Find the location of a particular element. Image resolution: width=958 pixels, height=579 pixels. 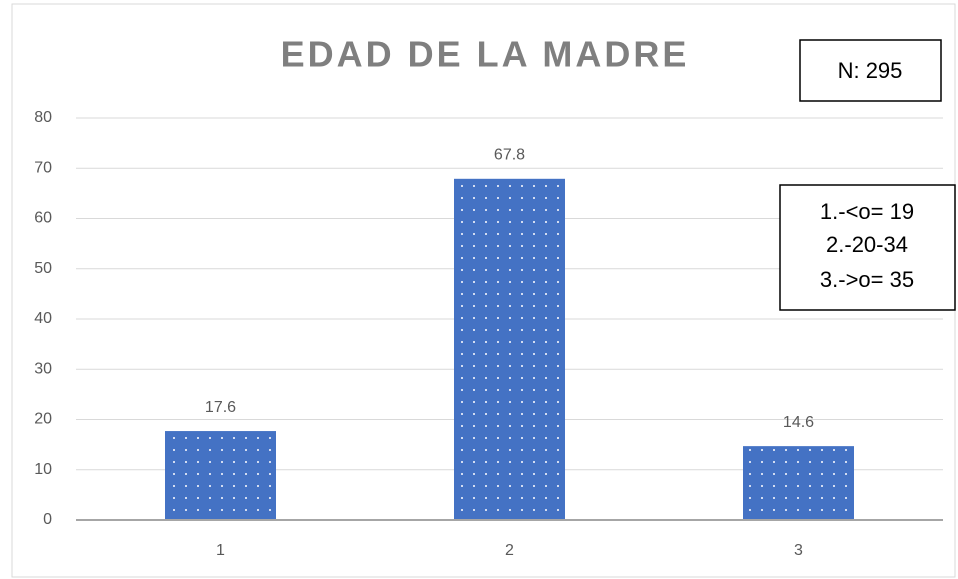

legend-box is located at coordinates (867, 247).